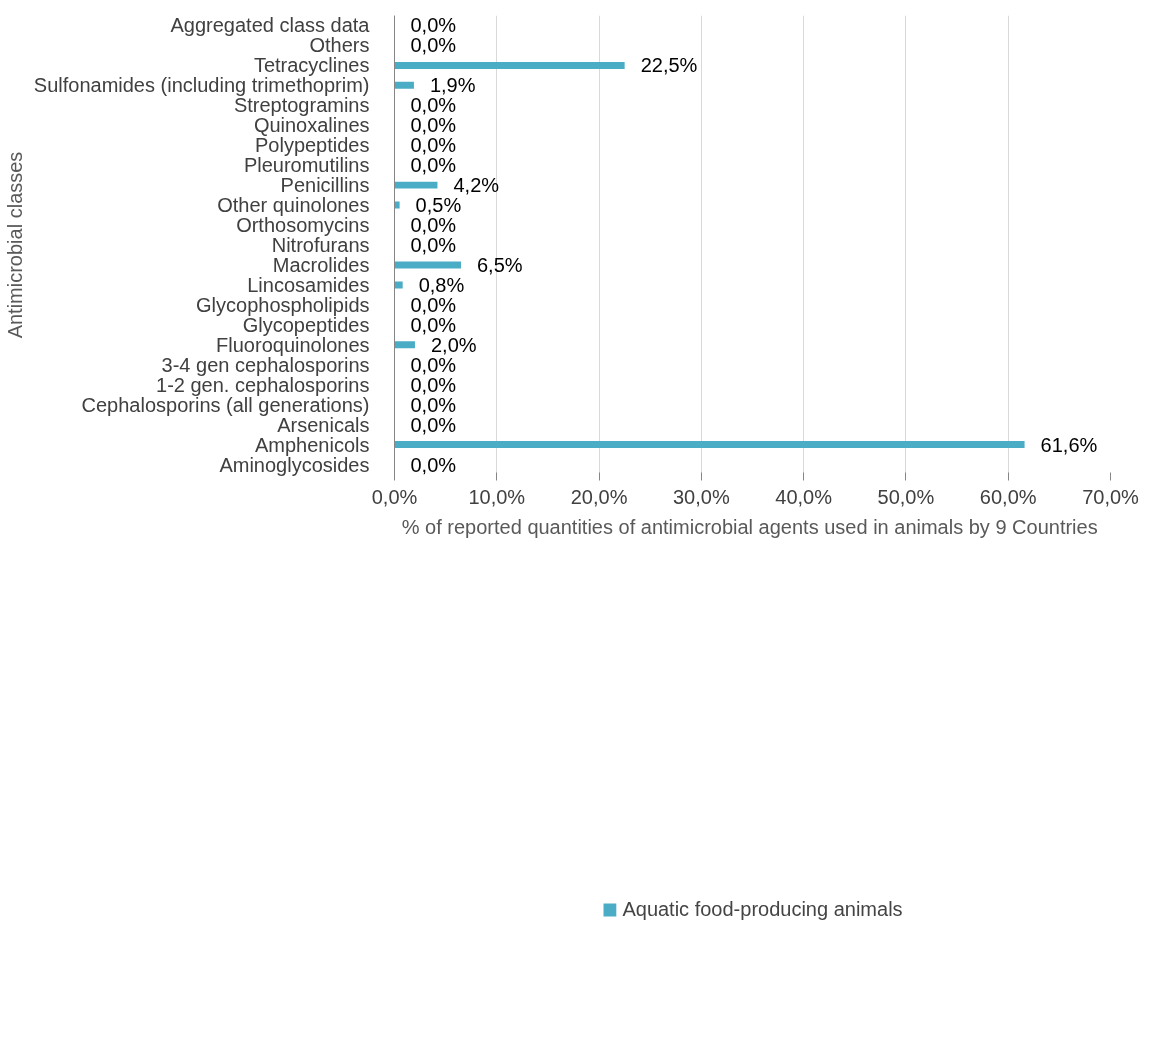  I want to click on legend-label: Aquatic food-producing animals, so click(762, 909).